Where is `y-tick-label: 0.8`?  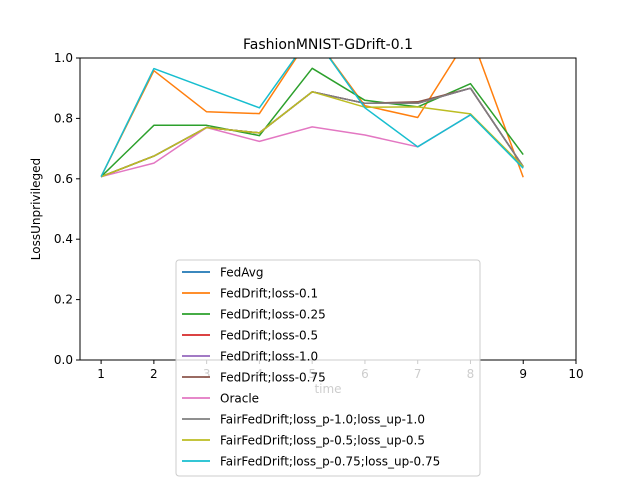
y-tick-label: 0.8 is located at coordinates (63, 118).